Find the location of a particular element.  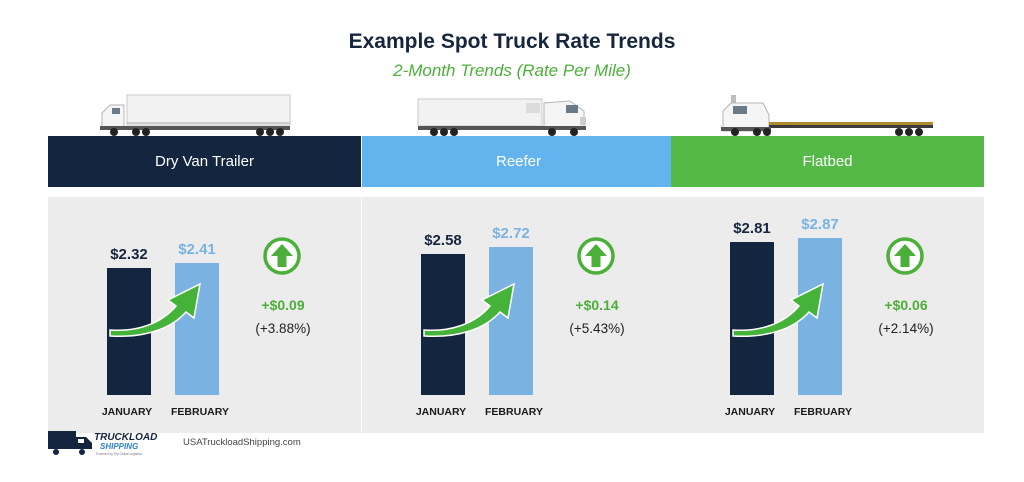

change-percent: (+5.43%) is located at coordinates (597, 328).